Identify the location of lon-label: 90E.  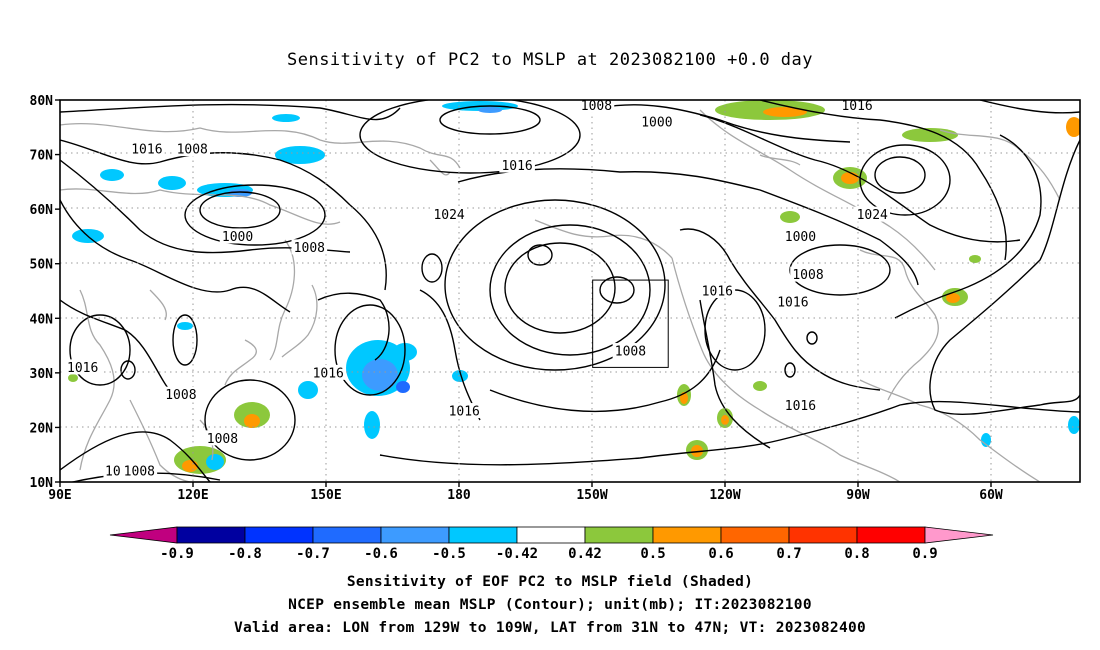
(59, 495).